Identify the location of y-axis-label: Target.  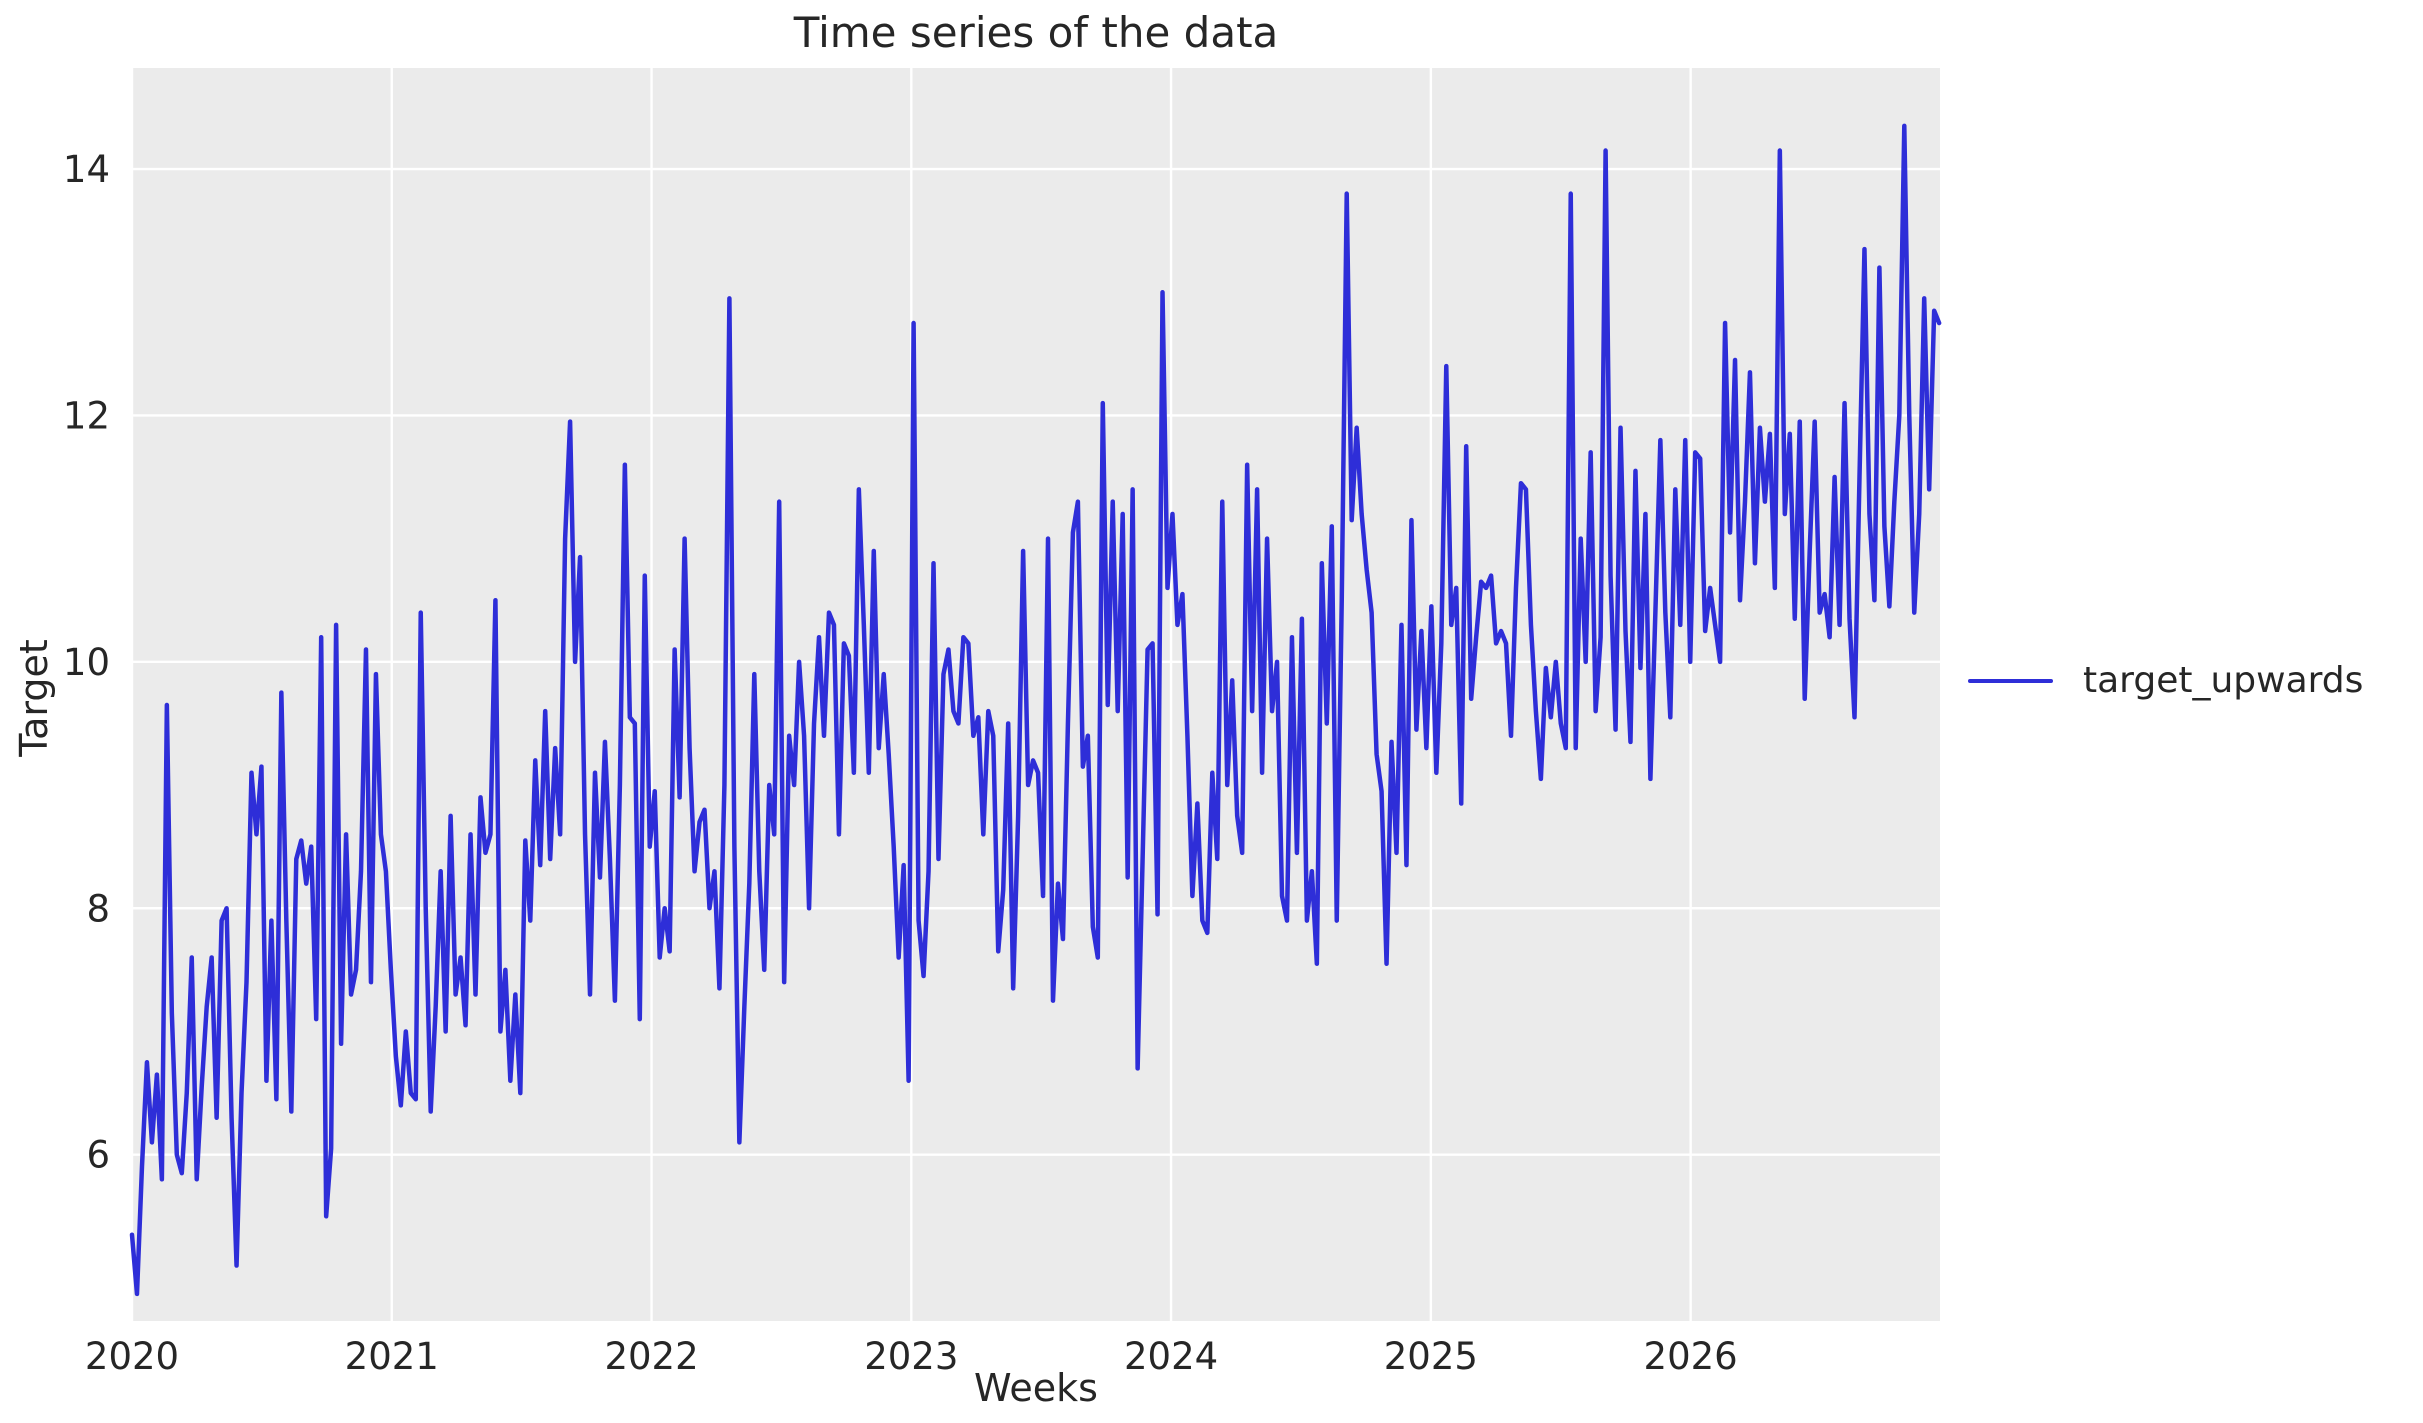
(34, 698).